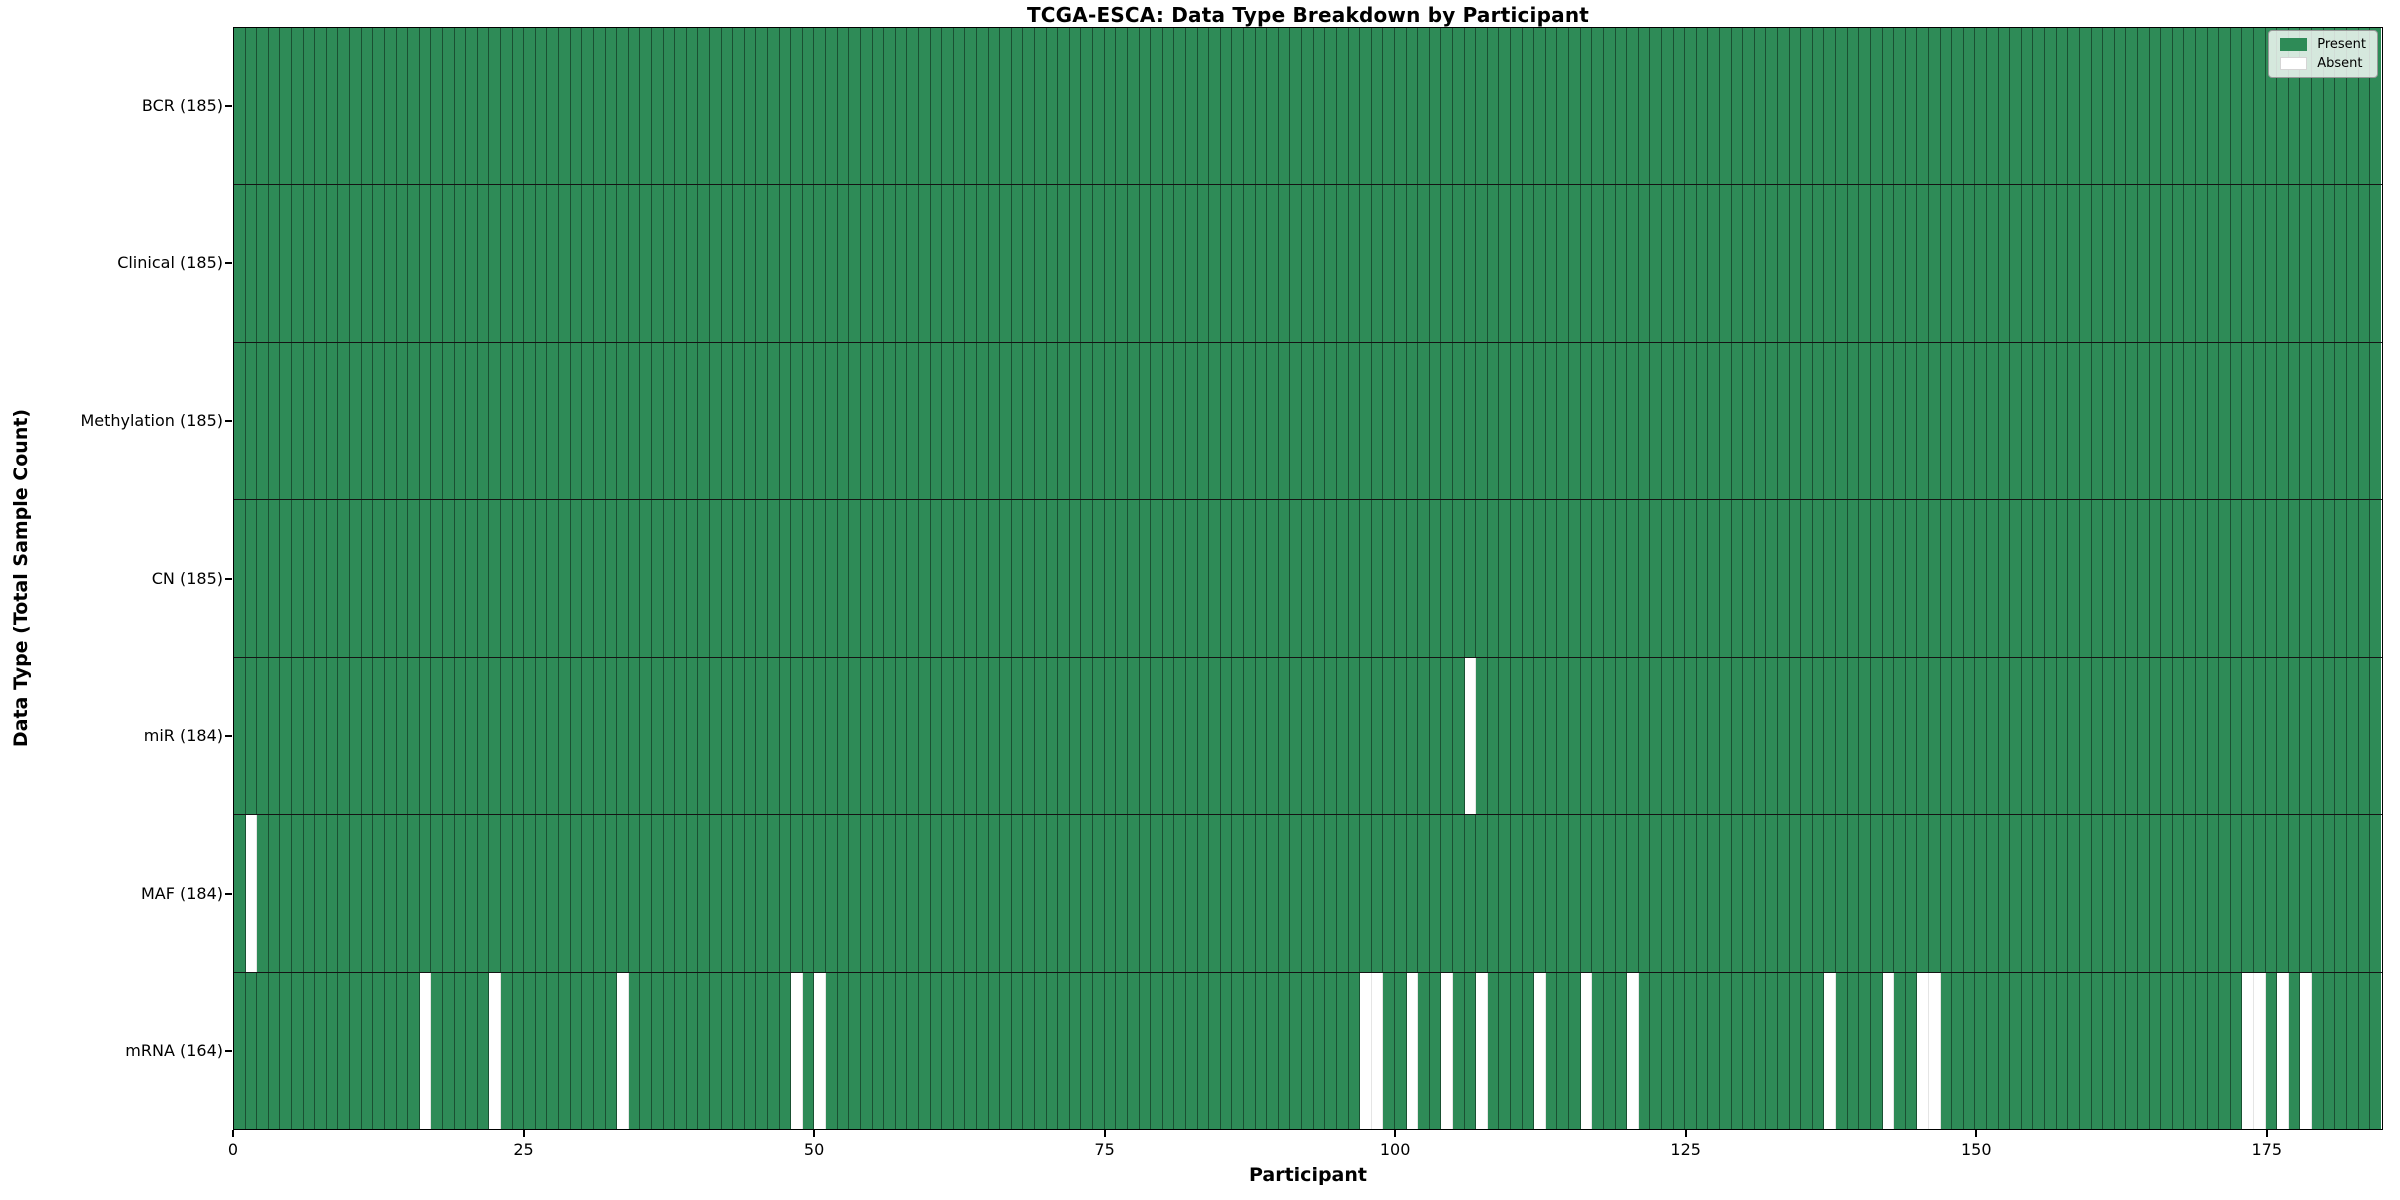 The image size is (2400, 1200). Describe the element at coordinates (1685, 1133) in the screenshot. I see `x-tick-mark` at that location.